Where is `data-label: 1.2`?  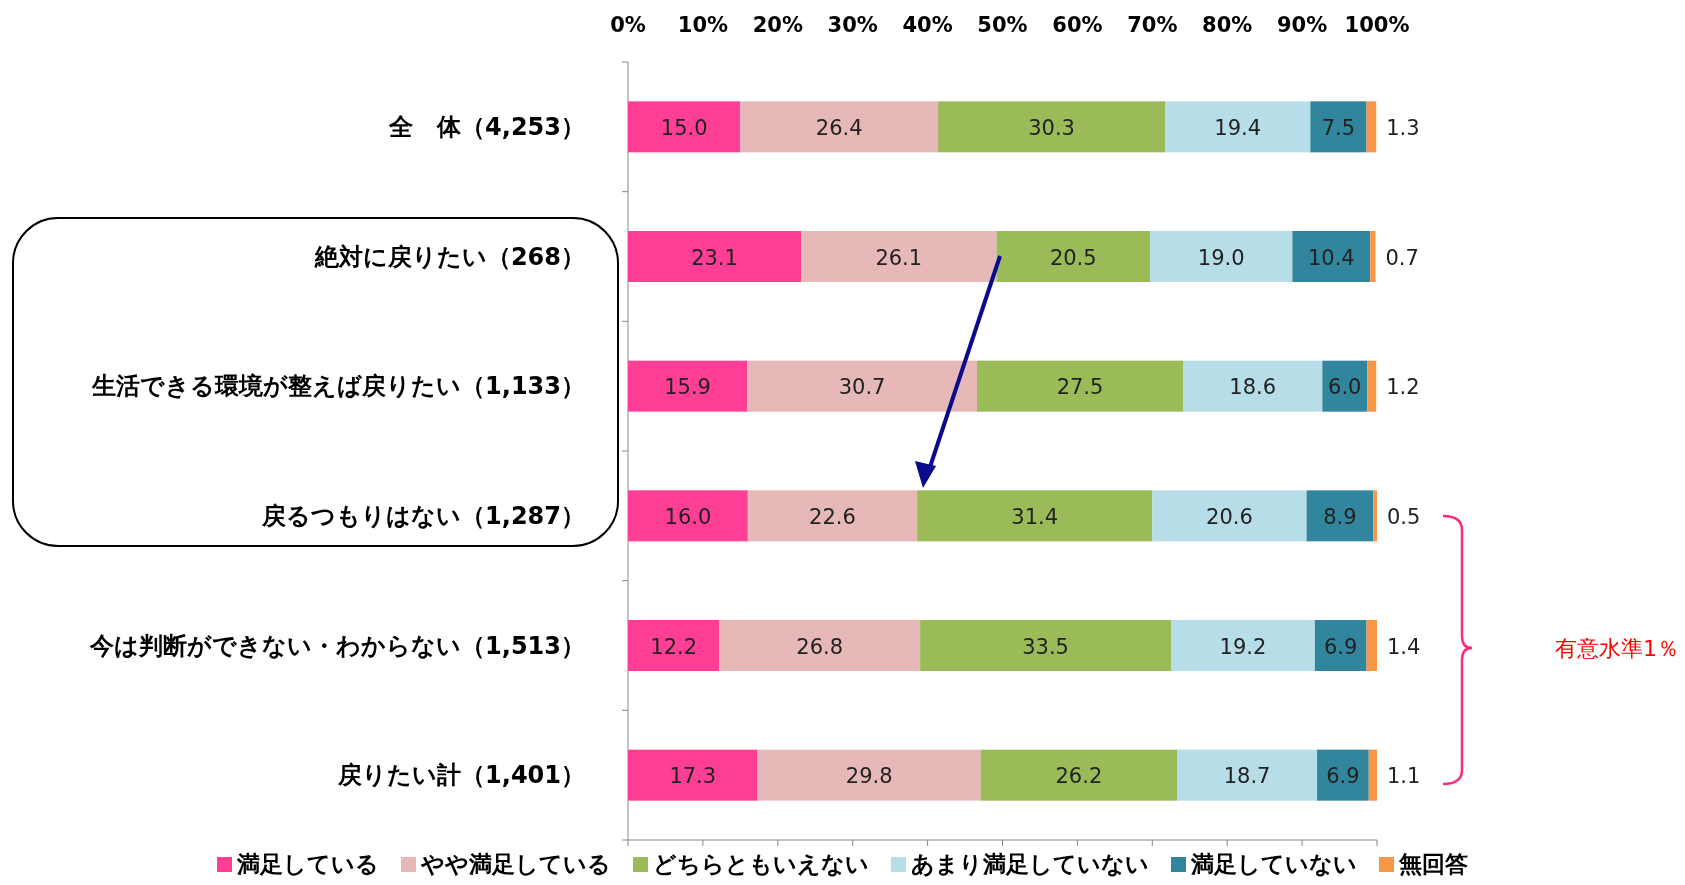
data-label: 1.2 is located at coordinates (1403, 387).